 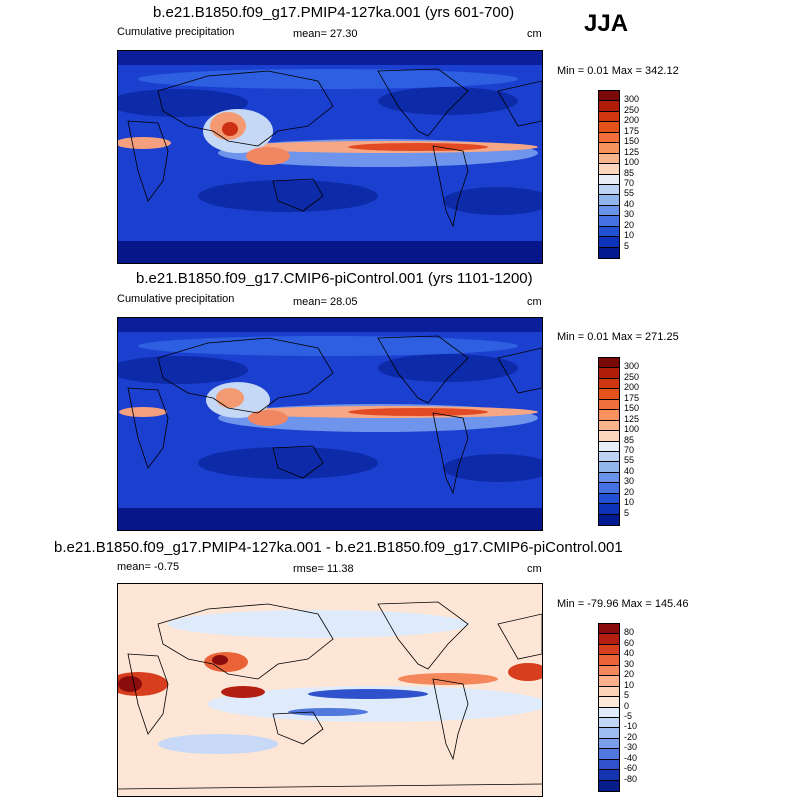 I want to click on panel3-minmax: Min = -79.96 Max = 145.46, so click(x=623, y=604).